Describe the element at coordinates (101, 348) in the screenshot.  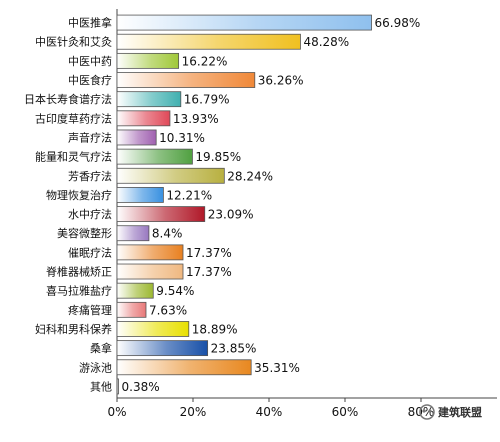
I see `category-label-17: 桑拿` at that location.